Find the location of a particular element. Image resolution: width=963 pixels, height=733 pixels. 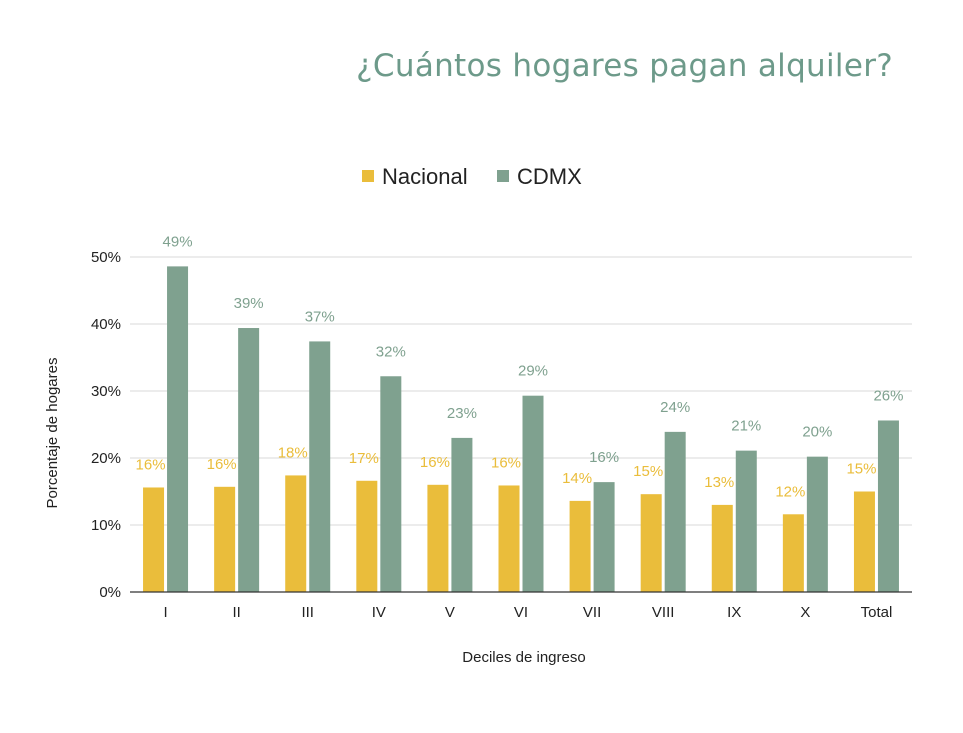

bar-nacional-total is located at coordinates (864, 541).